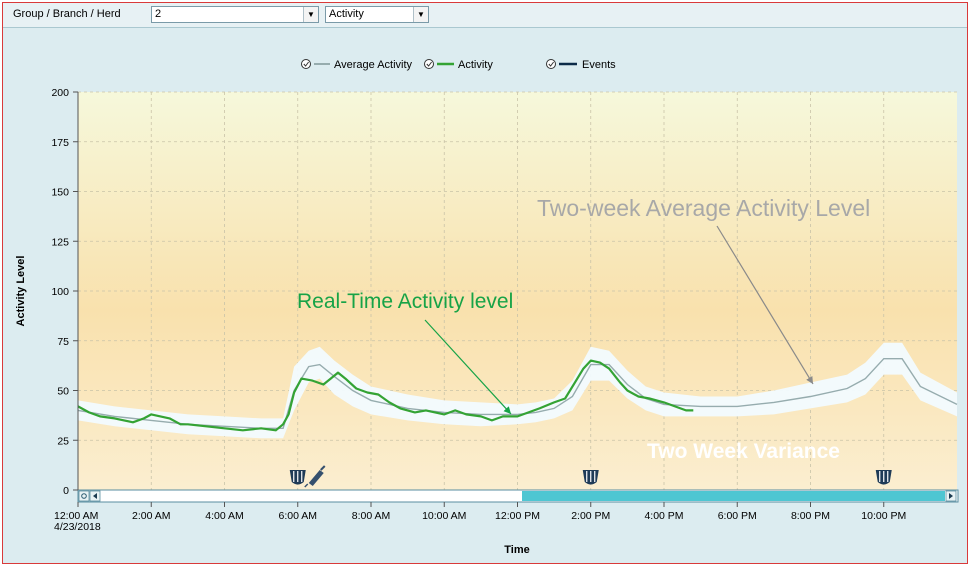 This screenshot has width=974, height=570. Describe the element at coordinates (95, 496) in the screenshot. I see `arrow-left-icon` at that location.